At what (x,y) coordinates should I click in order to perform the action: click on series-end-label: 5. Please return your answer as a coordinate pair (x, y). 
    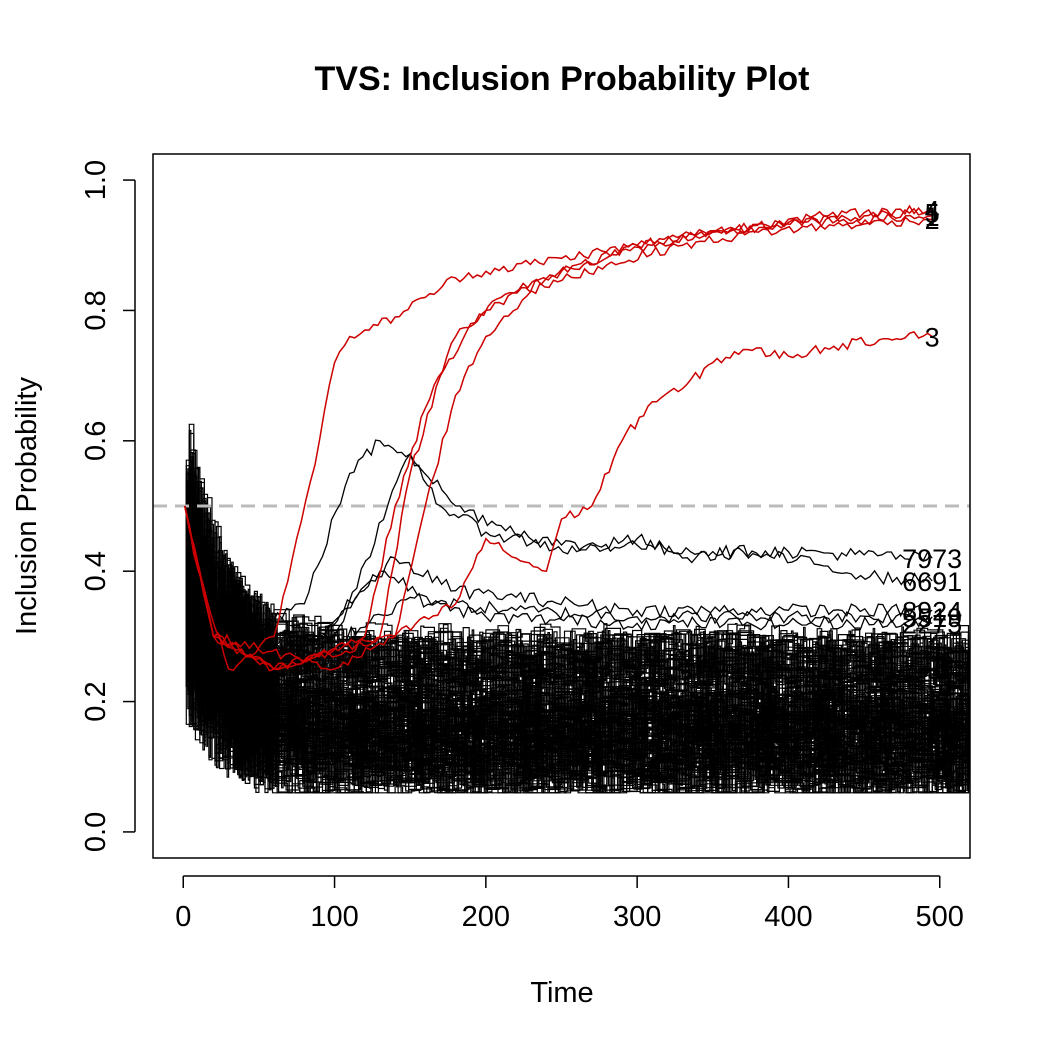
    Looking at the image, I should click on (932, 214).